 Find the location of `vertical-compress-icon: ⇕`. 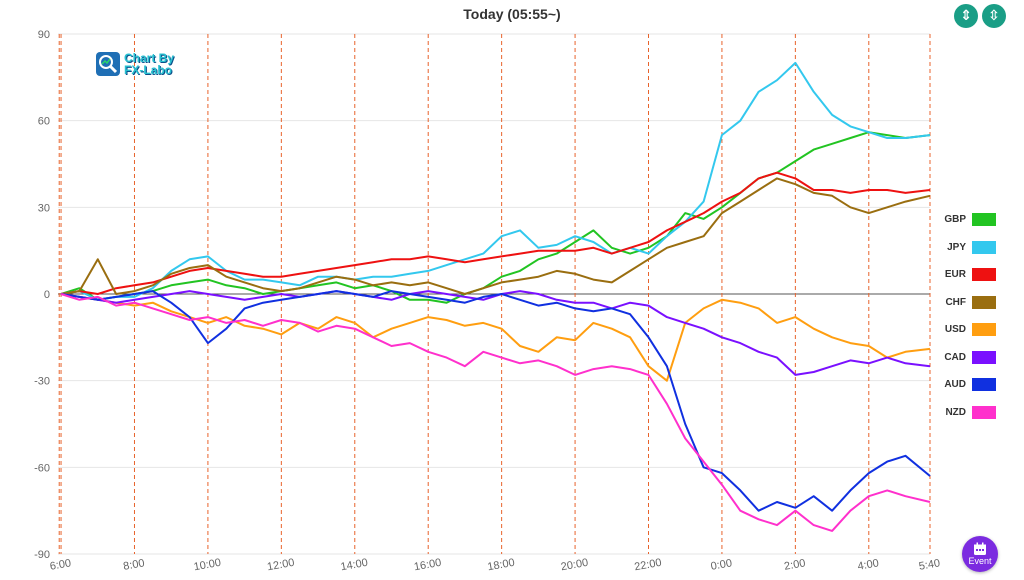

vertical-compress-icon: ⇕ is located at coordinates (966, 16).